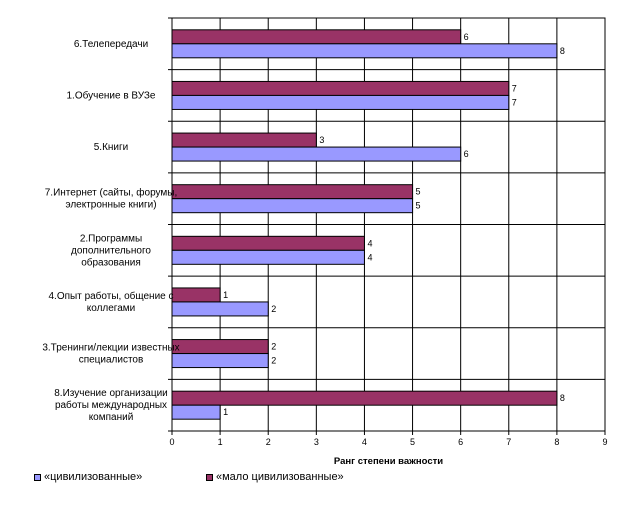 The height and width of the screenshot is (518, 628). What do you see at coordinates (111, 44) in the screenshot?
I see `y-category-label: 6.Телепередачи` at bounding box center [111, 44].